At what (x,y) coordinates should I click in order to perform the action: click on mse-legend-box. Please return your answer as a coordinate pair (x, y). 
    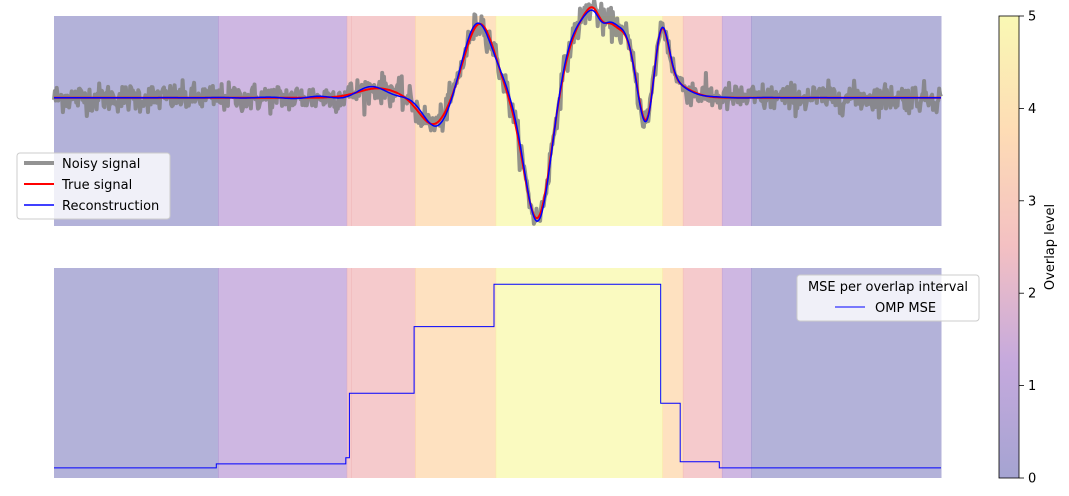
    Looking at the image, I should click on (888, 298).